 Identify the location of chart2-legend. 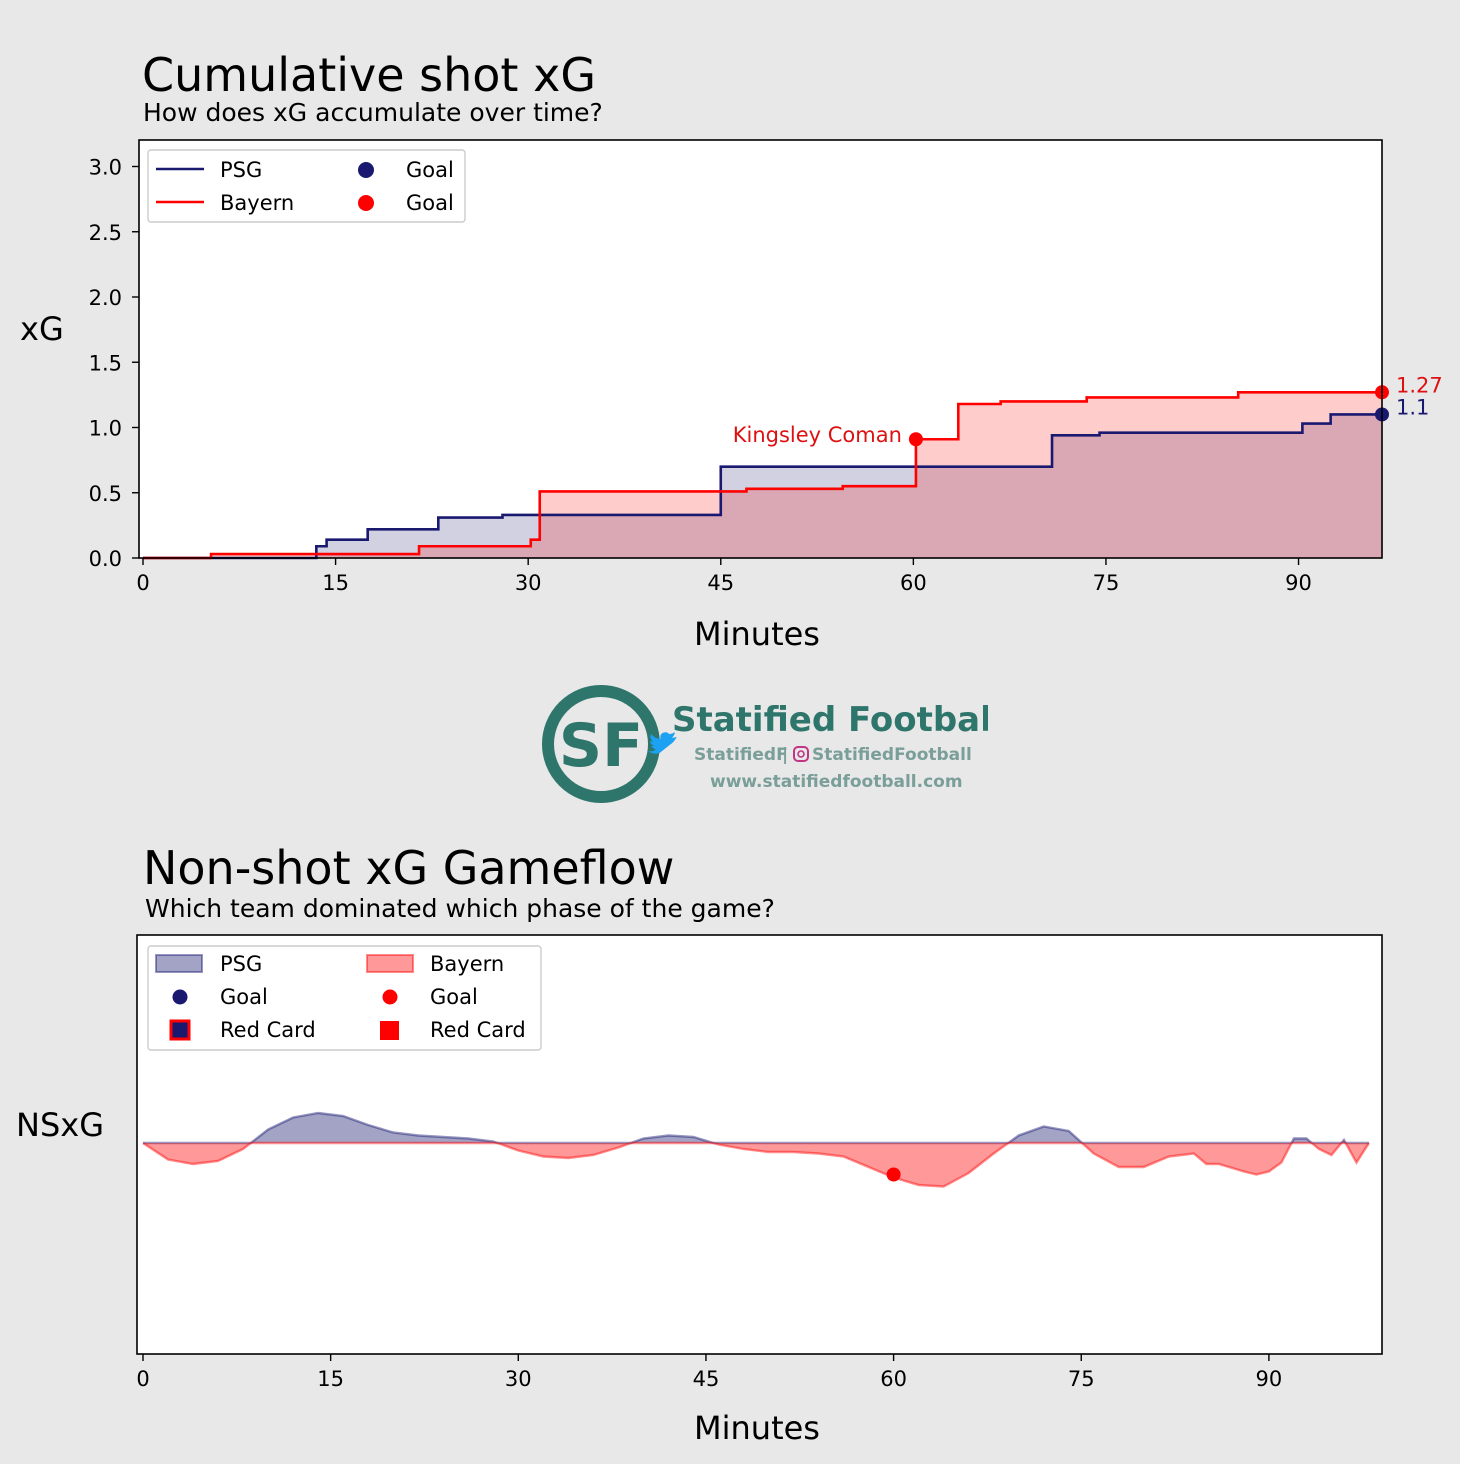
(344, 998).